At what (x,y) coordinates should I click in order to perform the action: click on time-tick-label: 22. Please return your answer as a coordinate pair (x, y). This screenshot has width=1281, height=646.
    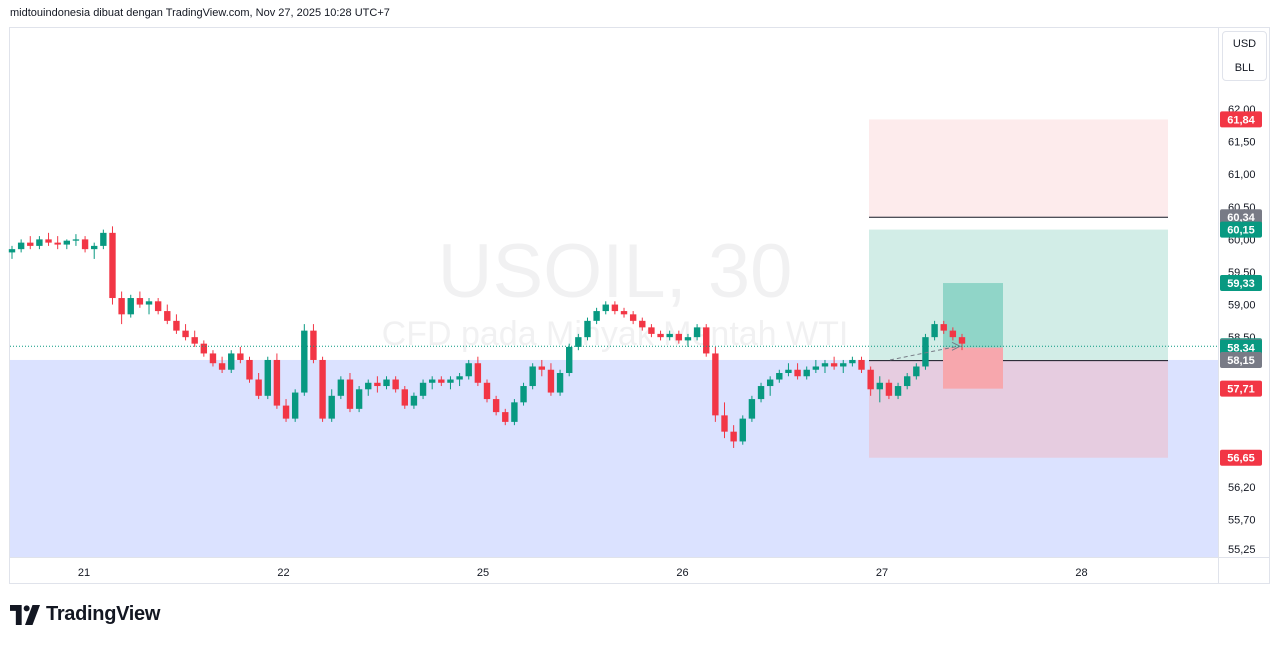
    Looking at the image, I should click on (283, 573).